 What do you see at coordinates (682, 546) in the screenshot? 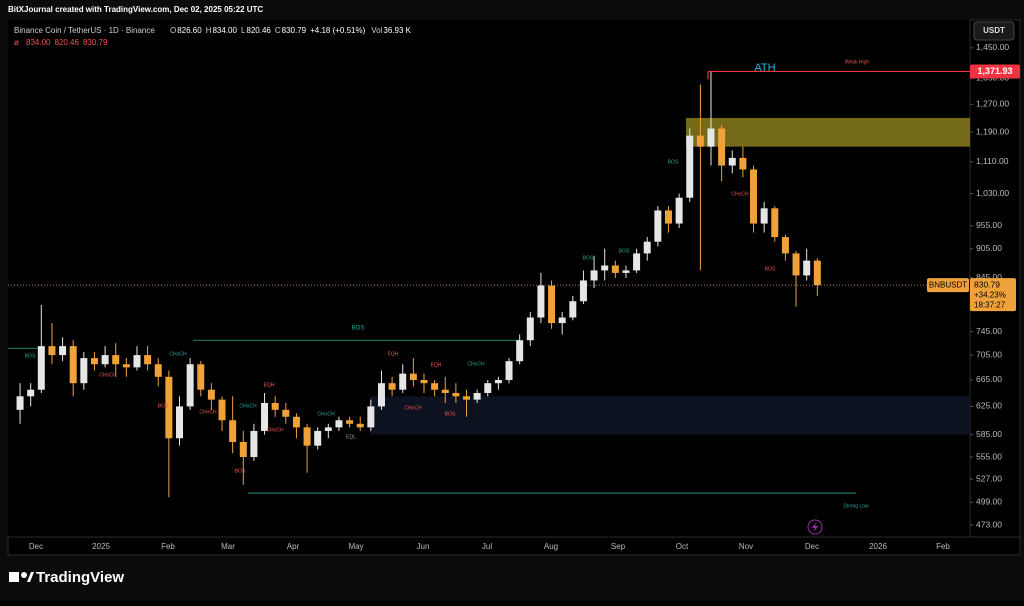
I see `x-tick-label: Oct` at bounding box center [682, 546].